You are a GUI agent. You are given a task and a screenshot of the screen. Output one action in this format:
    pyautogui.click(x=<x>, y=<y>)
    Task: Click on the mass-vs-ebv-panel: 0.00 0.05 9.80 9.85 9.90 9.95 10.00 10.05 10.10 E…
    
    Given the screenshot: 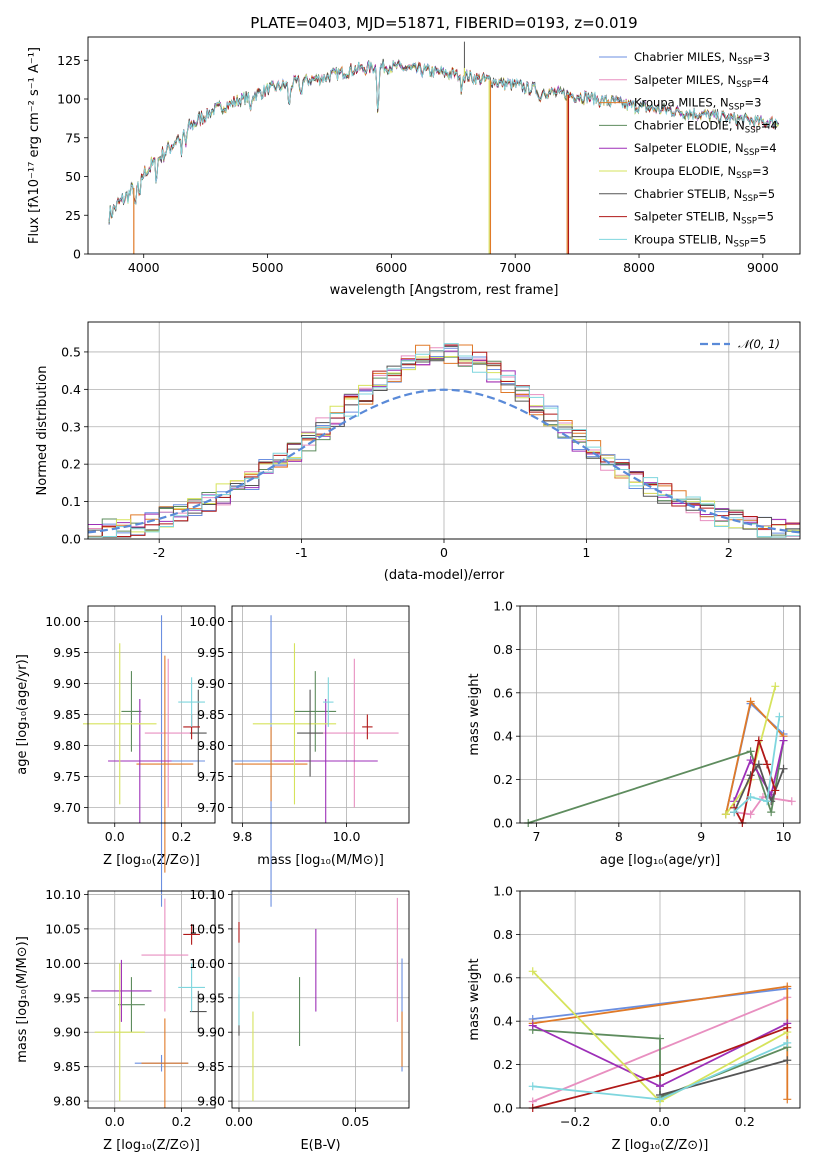 What is the action you would take?
    pyautogui.click(x=299, y=1020)
    